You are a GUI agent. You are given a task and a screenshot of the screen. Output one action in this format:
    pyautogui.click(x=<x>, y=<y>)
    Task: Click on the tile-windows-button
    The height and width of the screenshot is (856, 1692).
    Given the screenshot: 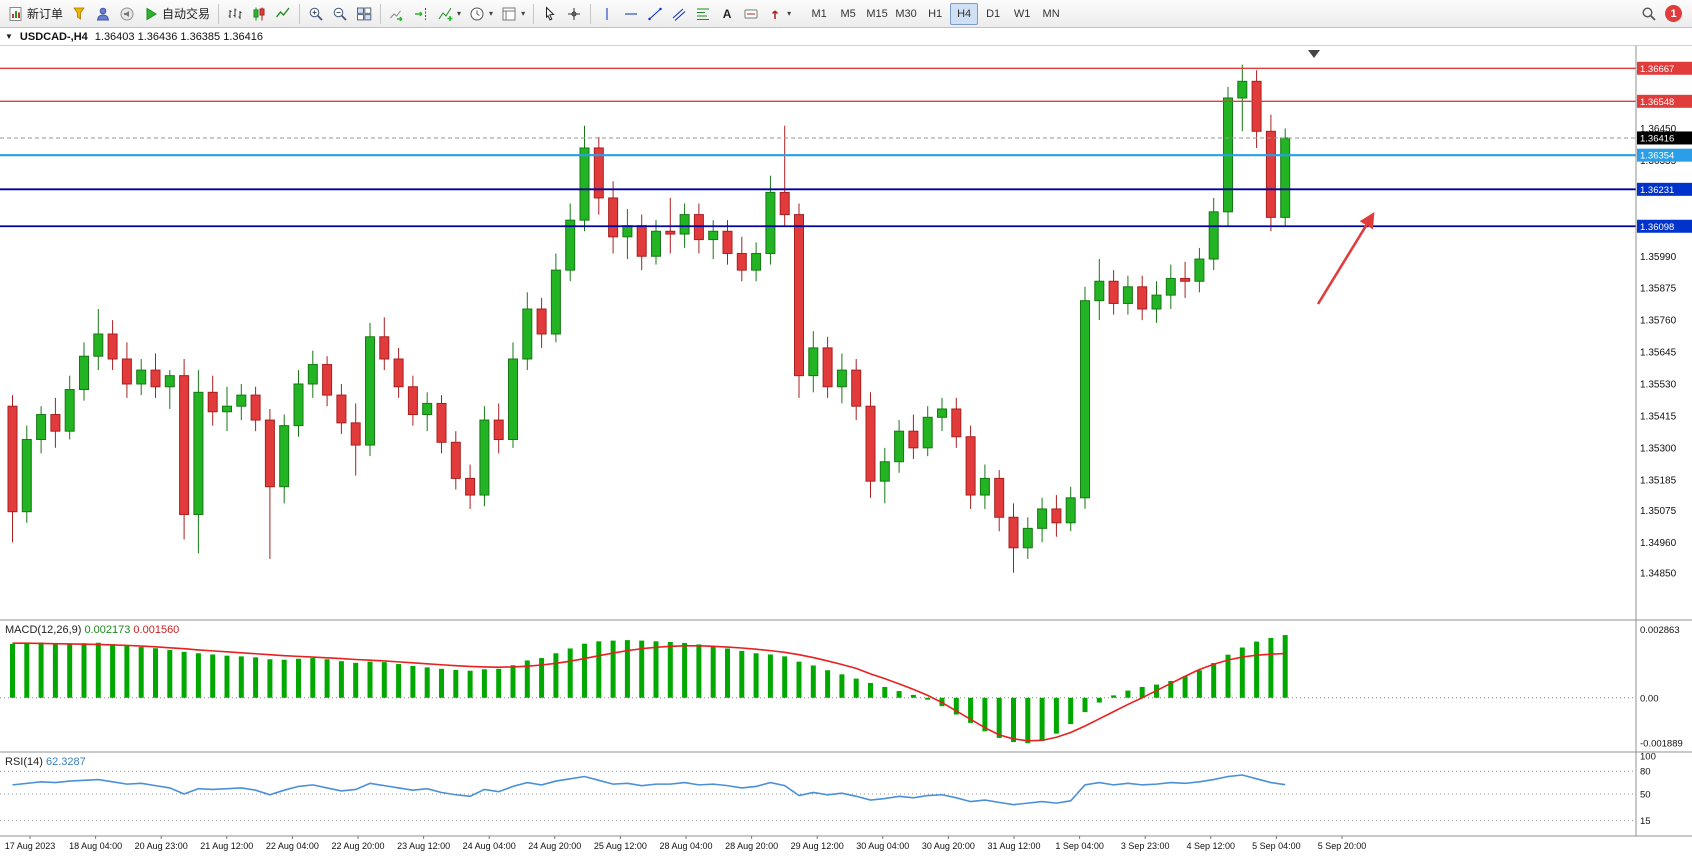 What is the action you would take?
    pyautogui.click(x=364, y=14)
    